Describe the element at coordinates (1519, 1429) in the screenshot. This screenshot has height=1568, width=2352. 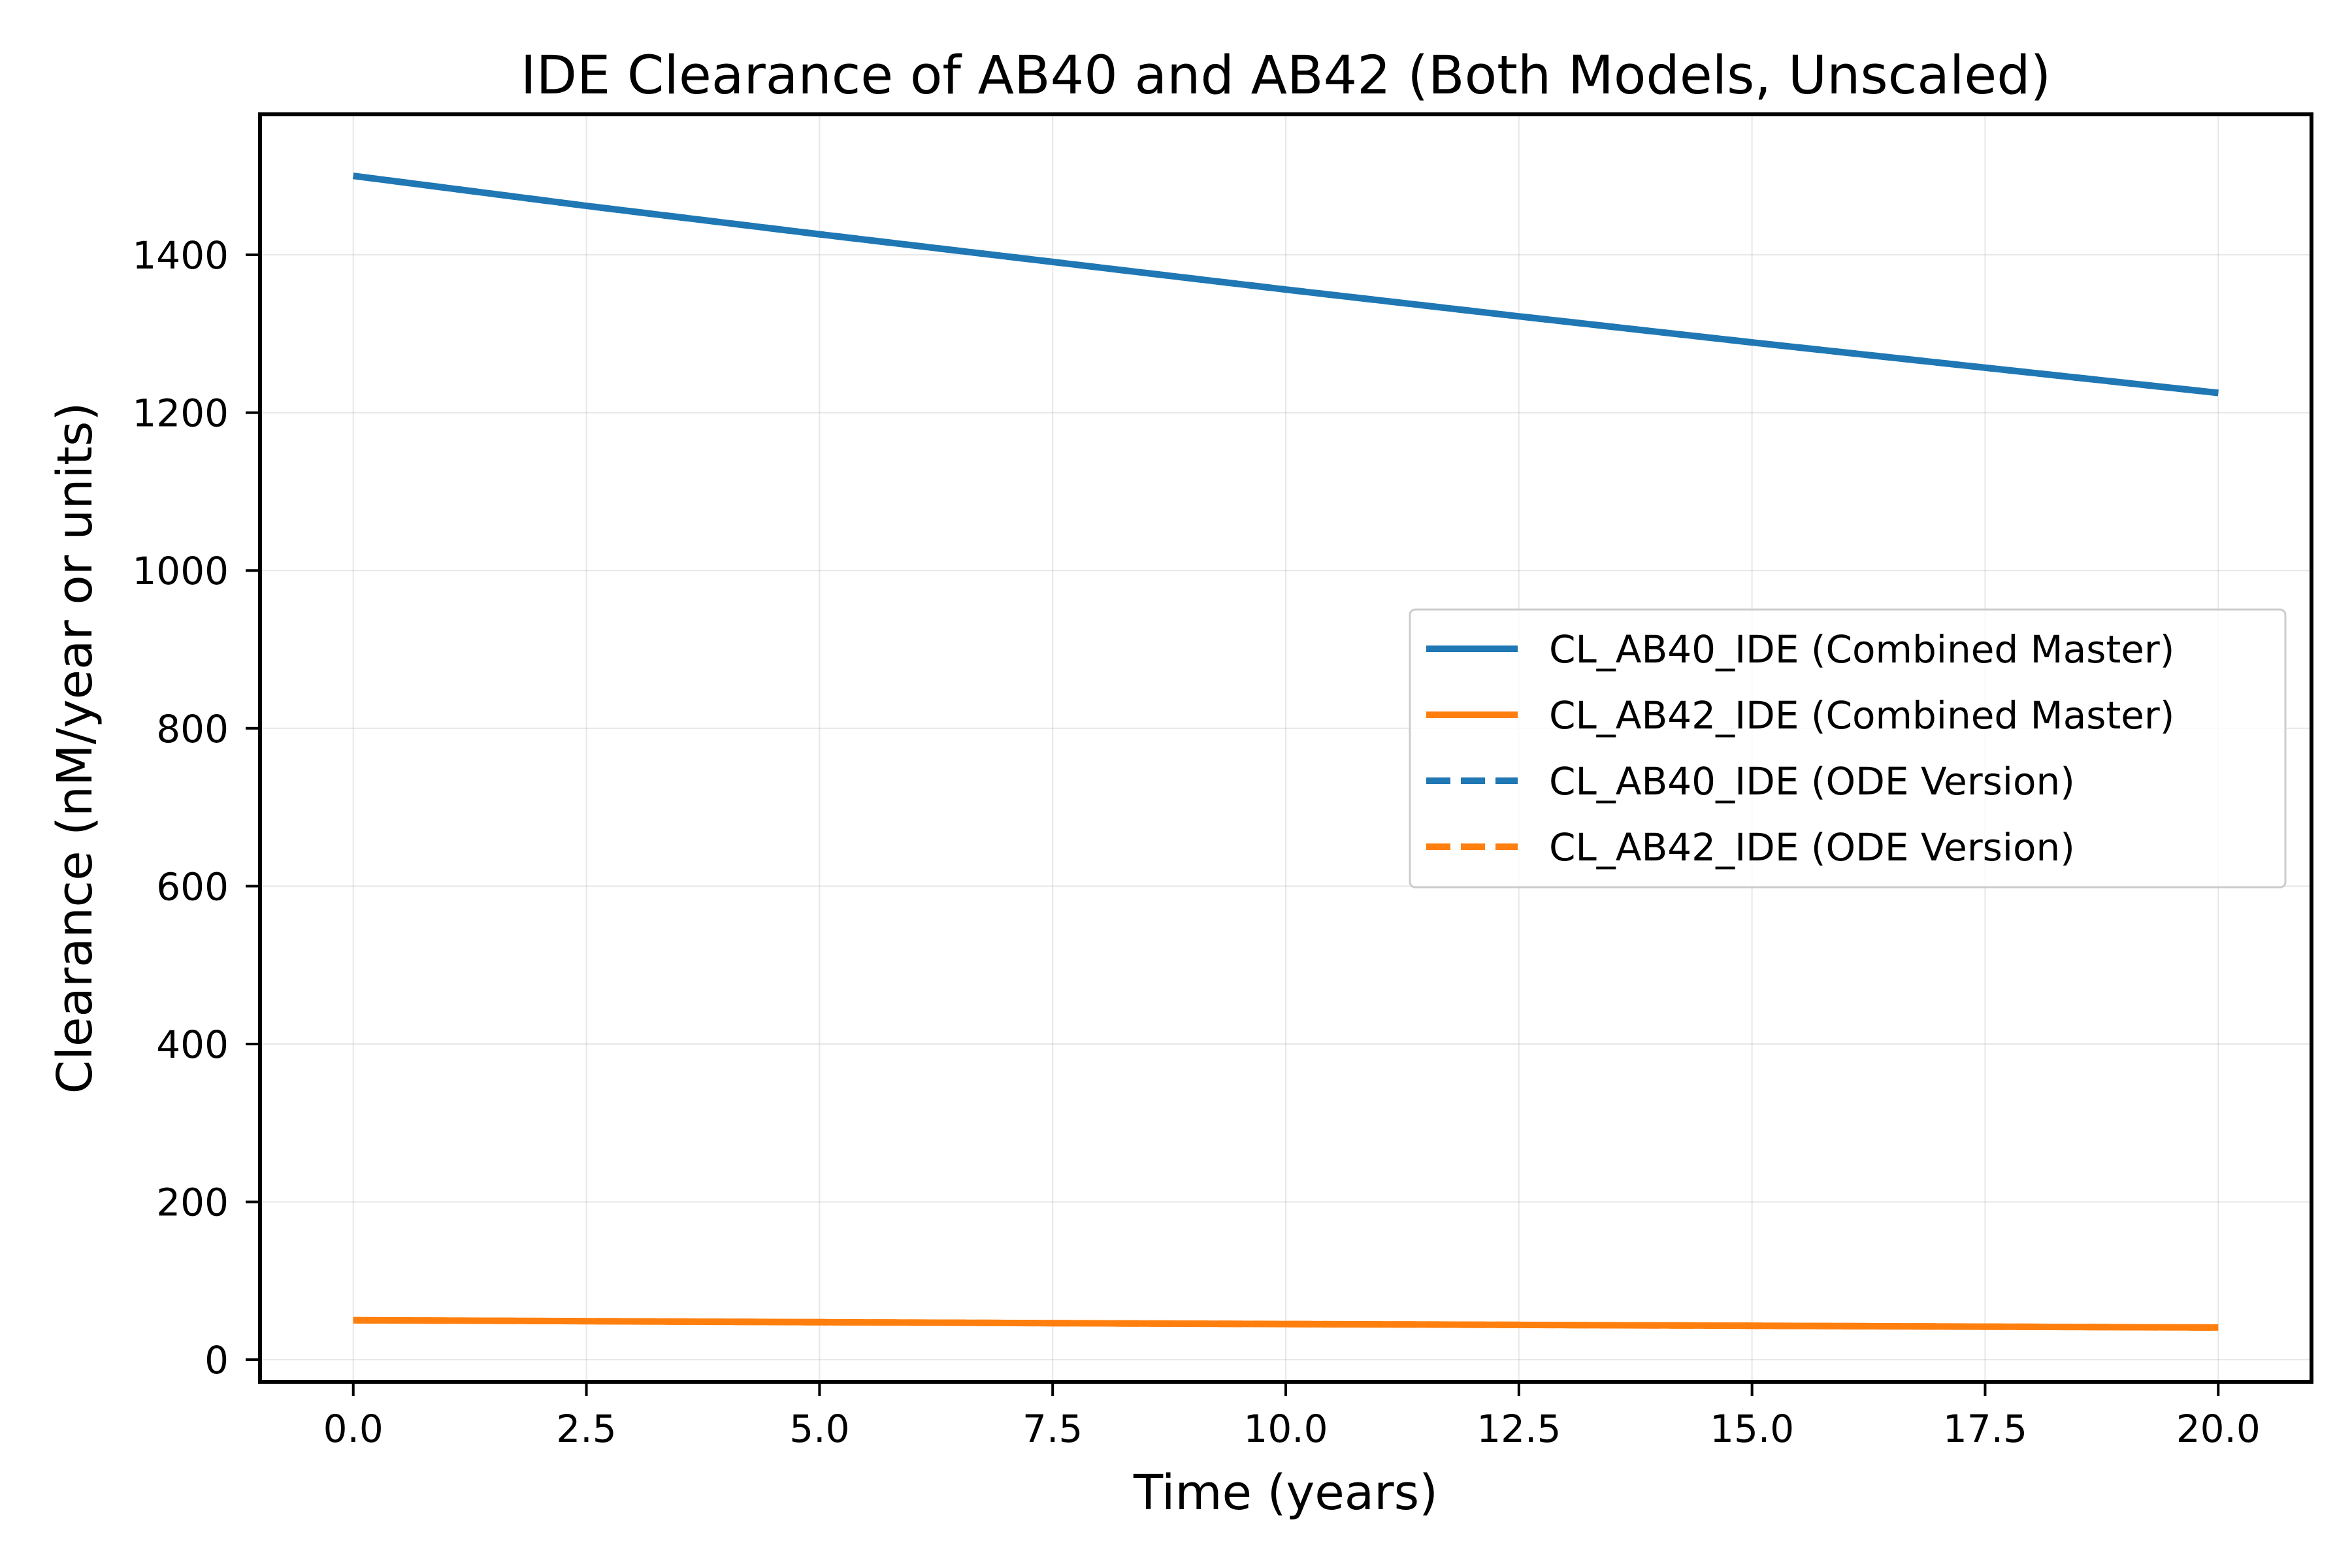
I see `x-tick-label: 12.5` at that location.